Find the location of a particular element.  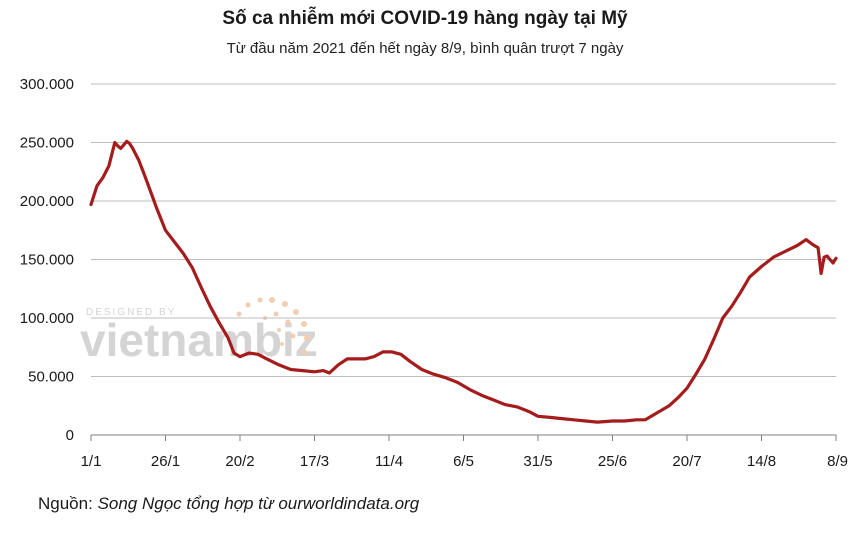

x-tick-label: 31/5 is located at coordinates (537, 461).